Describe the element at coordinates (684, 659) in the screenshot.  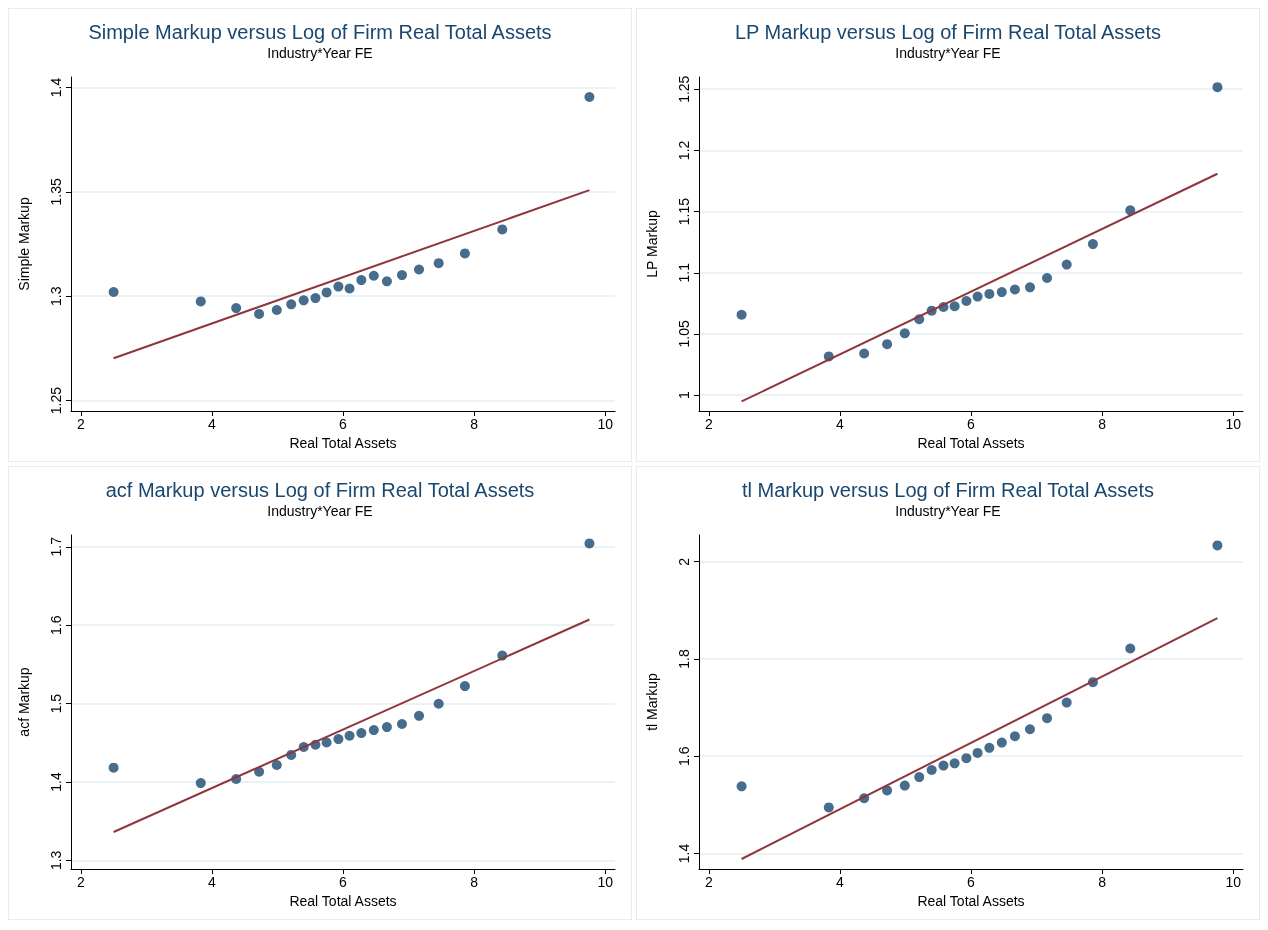
I see `y-tick-label: 1.8` at that location.